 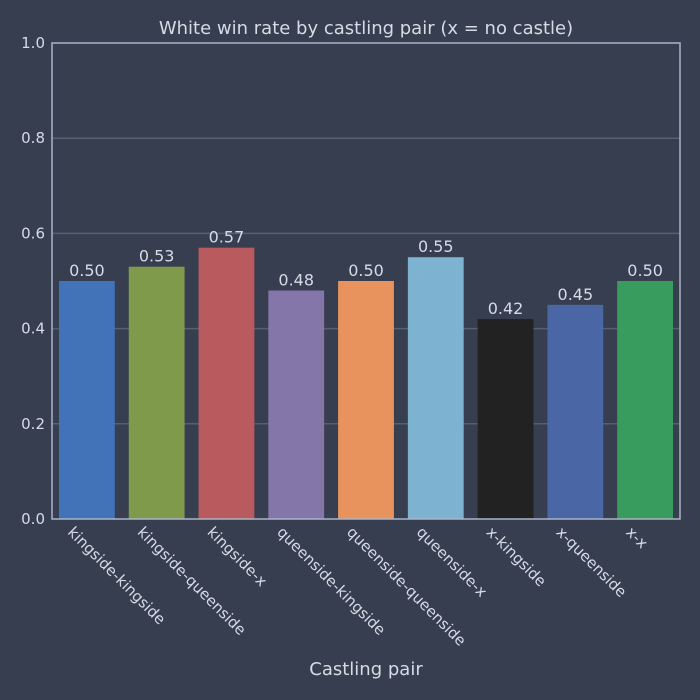 What do you see at coordinates (436, 246) in the screenshot?
I see `value-label: 0.55` at bounding box center [436, 246].